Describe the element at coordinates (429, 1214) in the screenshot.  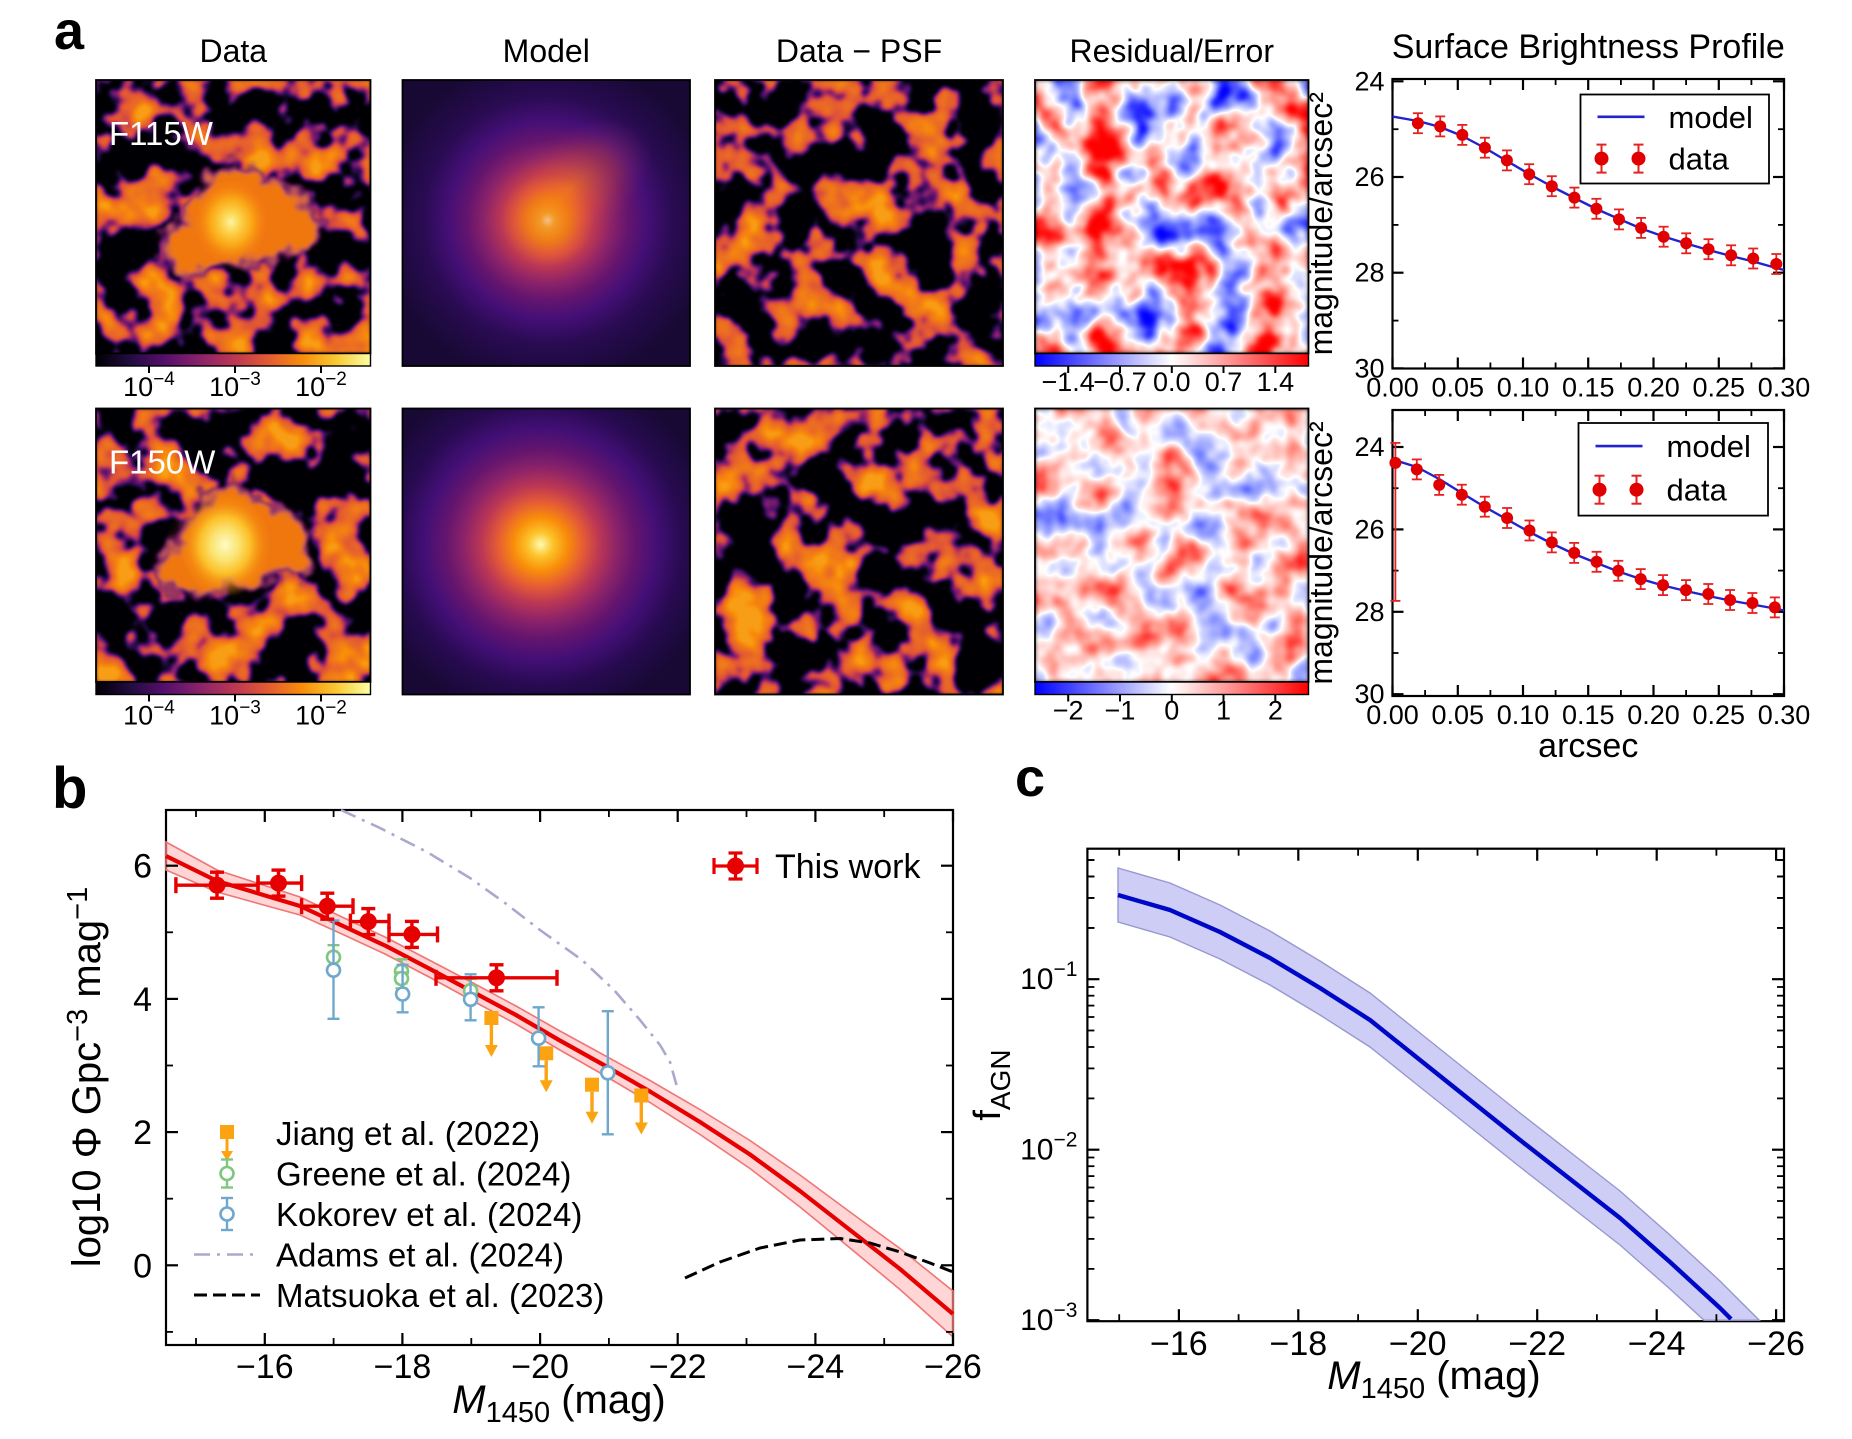
I see `svg-text: Kokorev et al. (2024)` at that location.